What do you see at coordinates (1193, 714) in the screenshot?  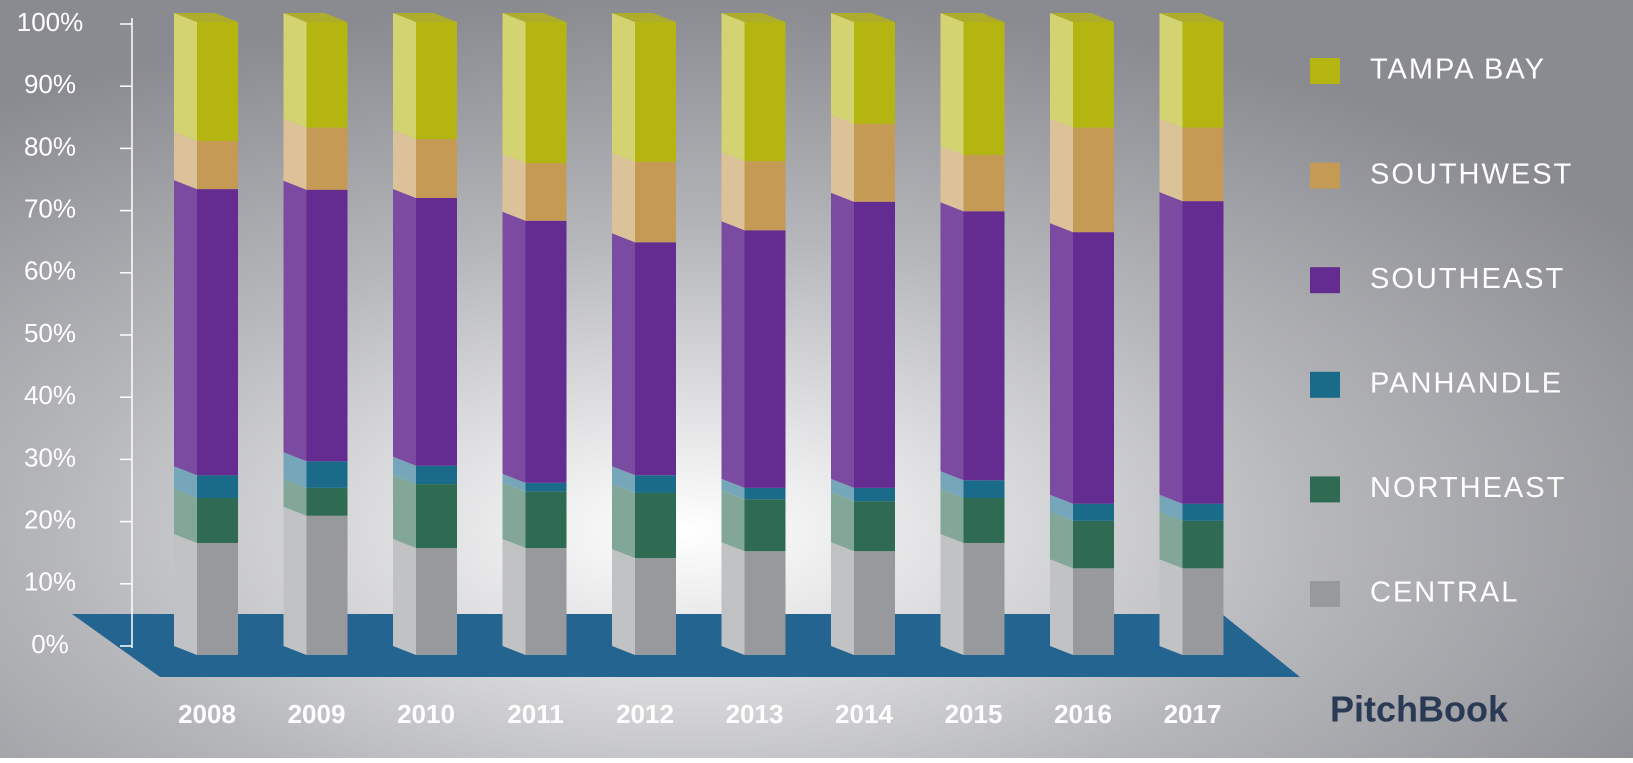 I see `x-tick-label: 2017` at bounding box center [1193, 714].